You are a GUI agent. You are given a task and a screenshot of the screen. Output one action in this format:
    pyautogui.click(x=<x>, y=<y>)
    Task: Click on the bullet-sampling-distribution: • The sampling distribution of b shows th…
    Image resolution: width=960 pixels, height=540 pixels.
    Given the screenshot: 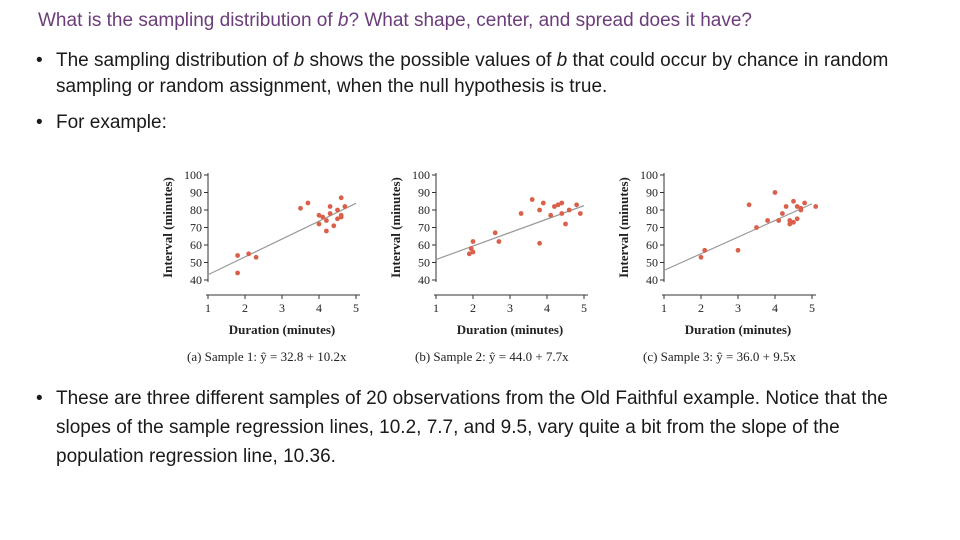 What is the action you would take?
    pyautogui.click(x=491, y=74)
    